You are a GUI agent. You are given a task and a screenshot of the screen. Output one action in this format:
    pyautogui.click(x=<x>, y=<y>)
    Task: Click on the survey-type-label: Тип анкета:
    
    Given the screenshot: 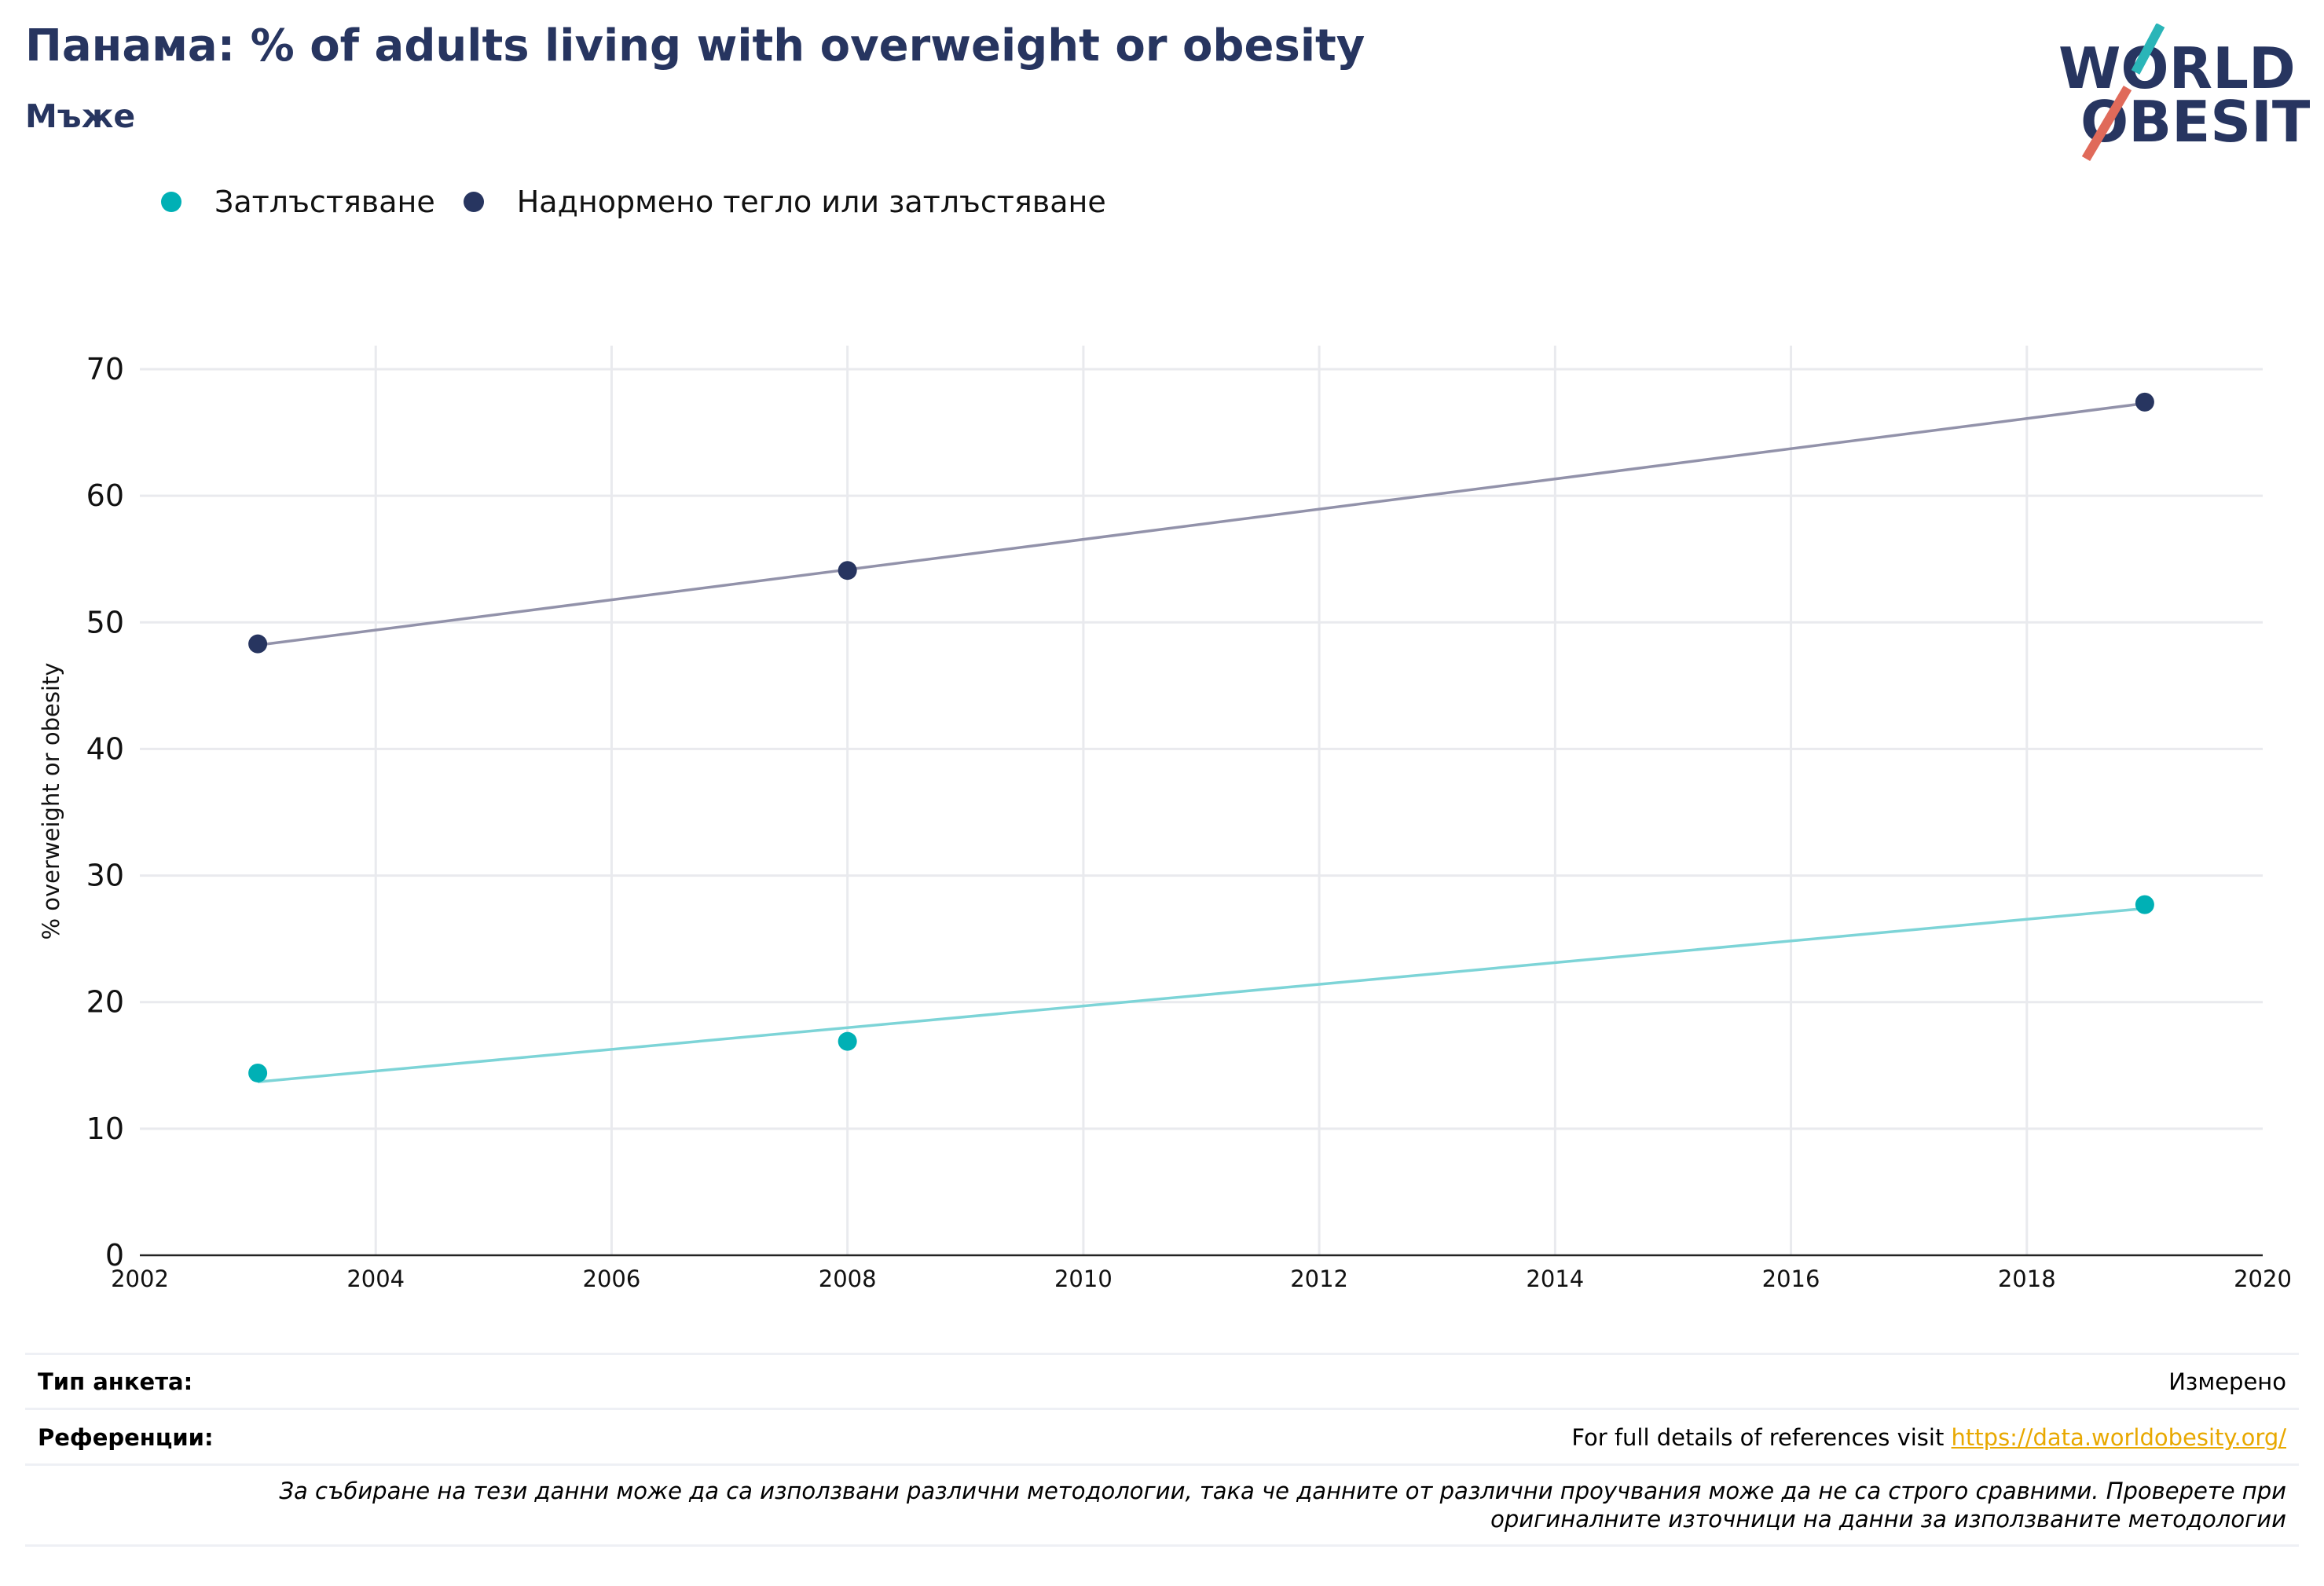 What is the action you would take?
    pyautogui.click(x=115, y=1381)
    